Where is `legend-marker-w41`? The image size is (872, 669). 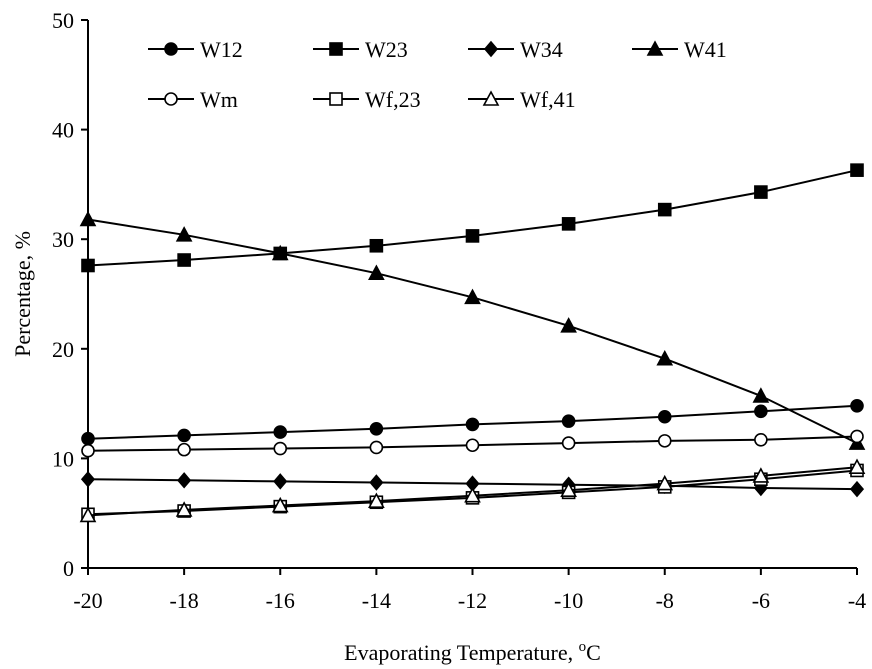
legend-marker-w41 is located at coordinates (655, 48).